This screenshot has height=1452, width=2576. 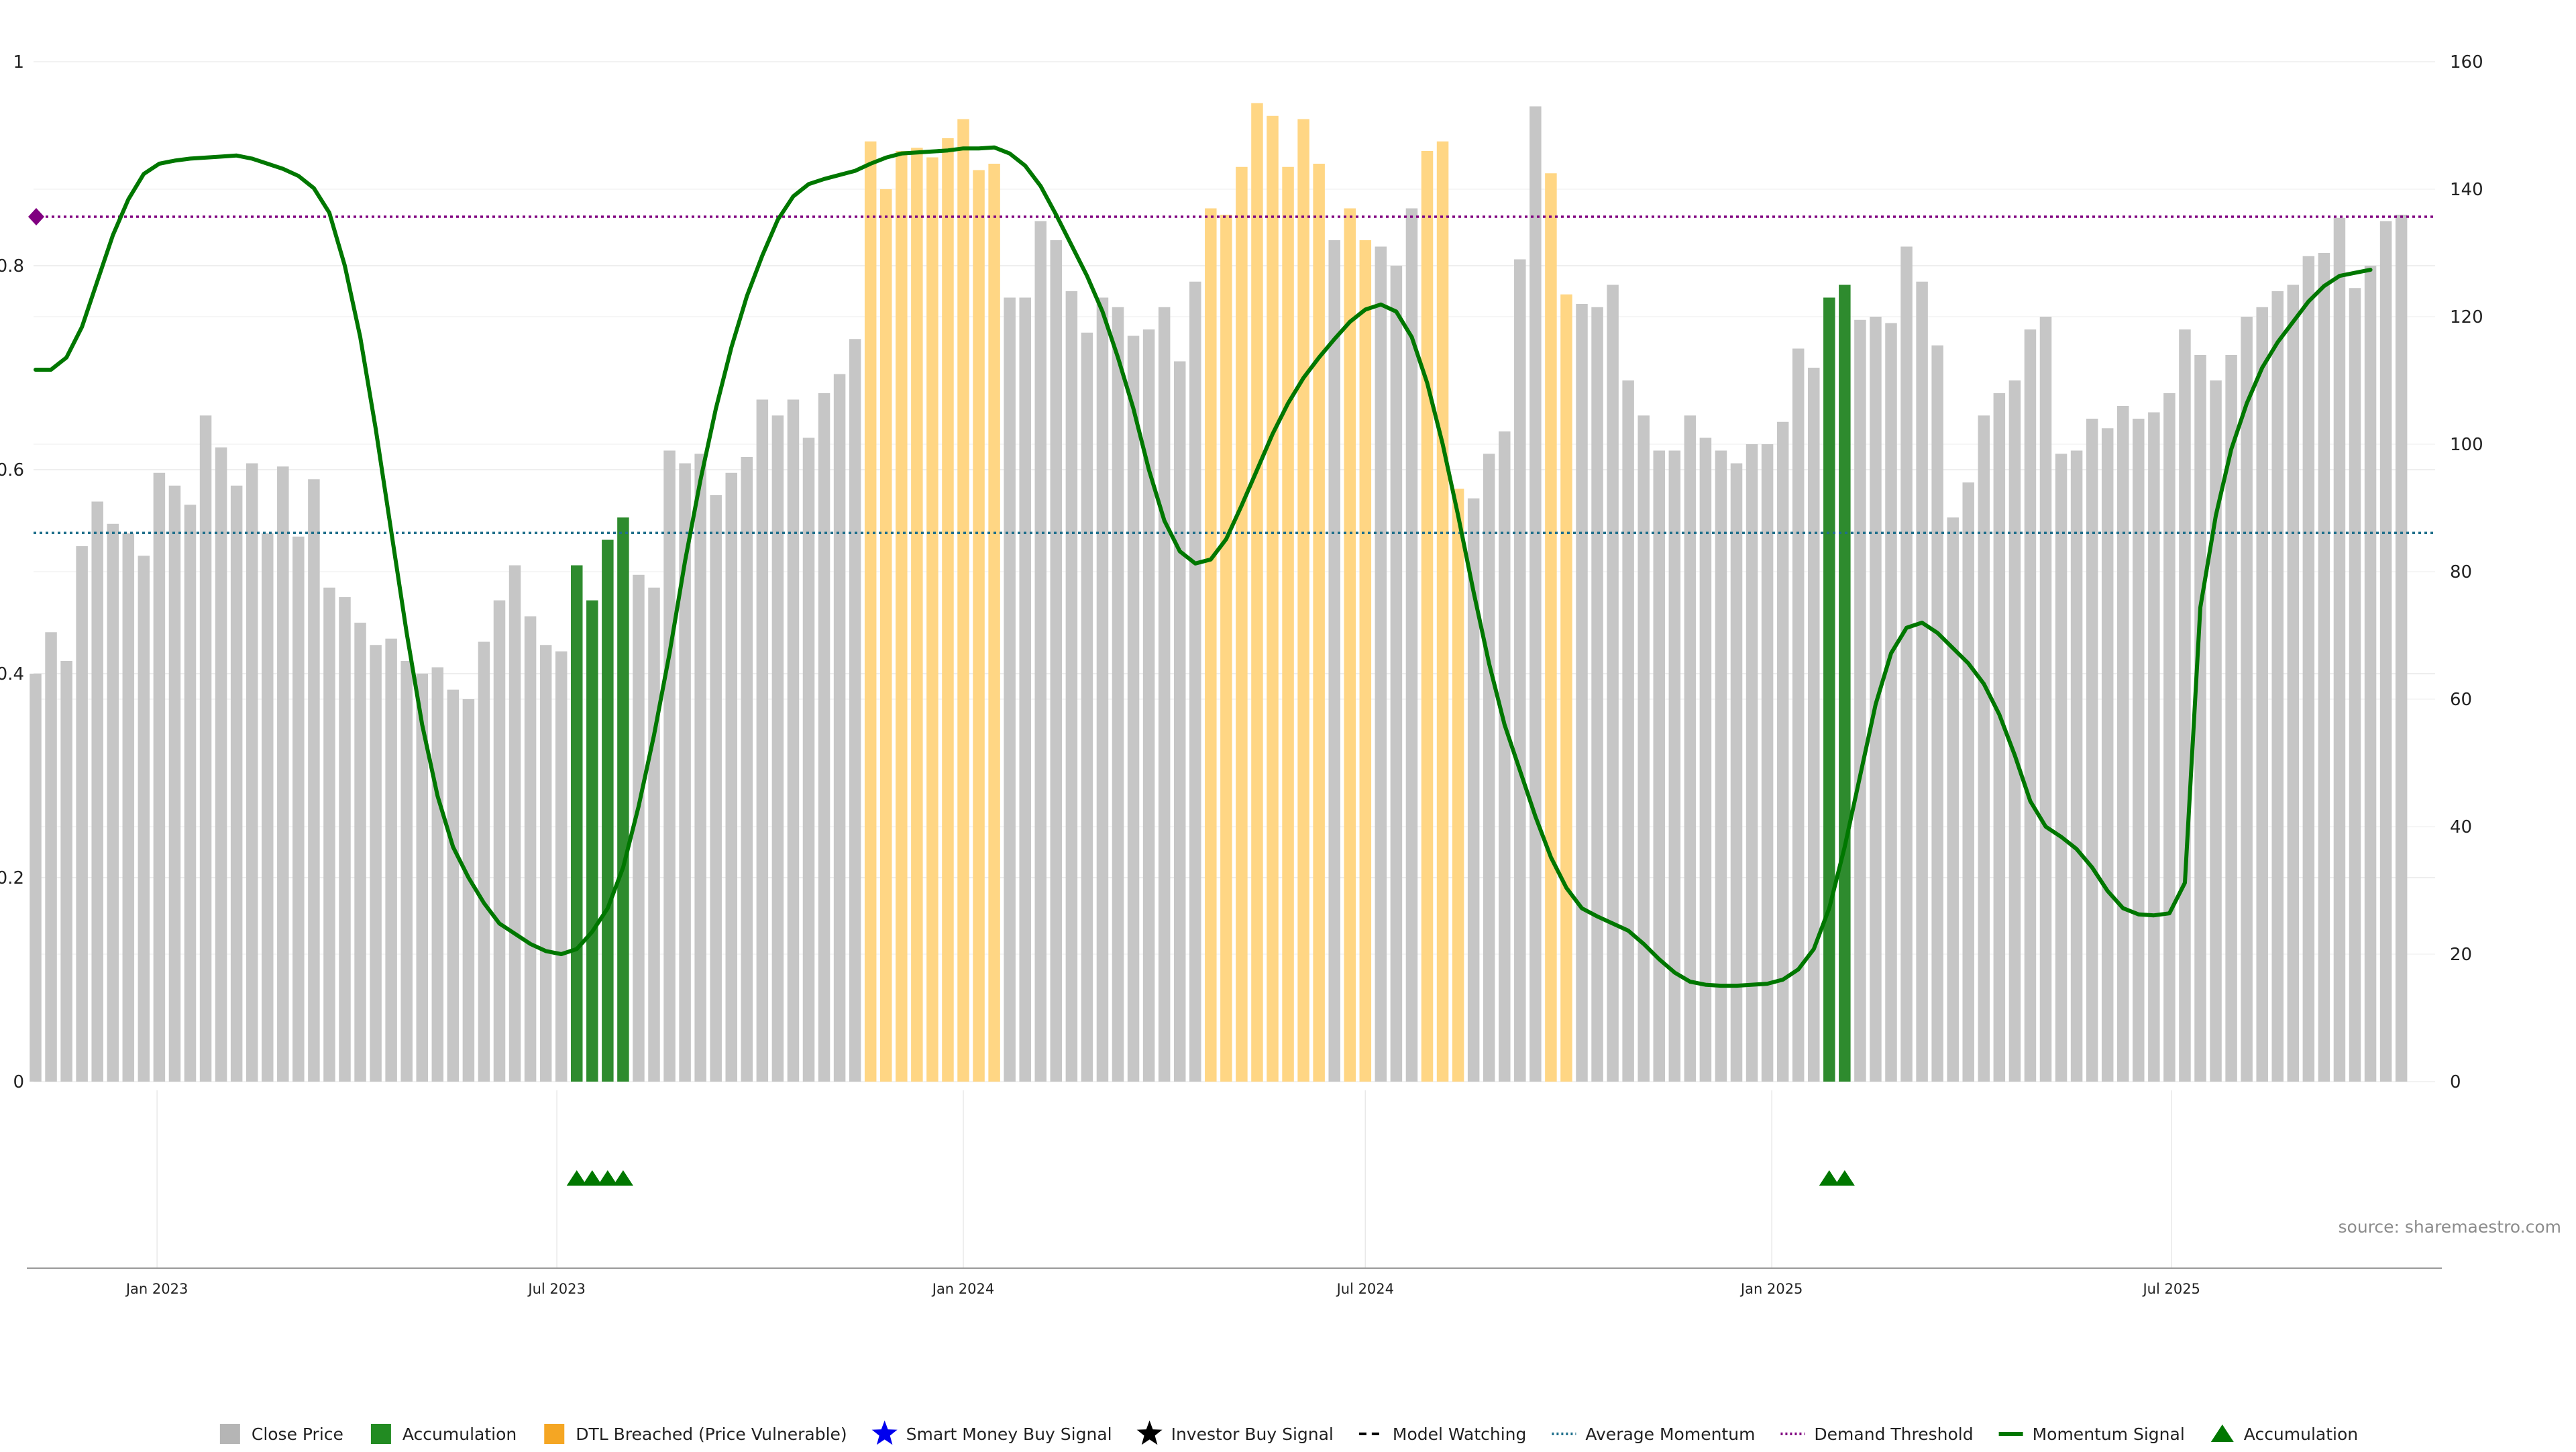 What do you see at coordinates (18, 1082) in the screenshot?
I see `left-axis-tick-label: 0` at bounding box center [18, 1082].